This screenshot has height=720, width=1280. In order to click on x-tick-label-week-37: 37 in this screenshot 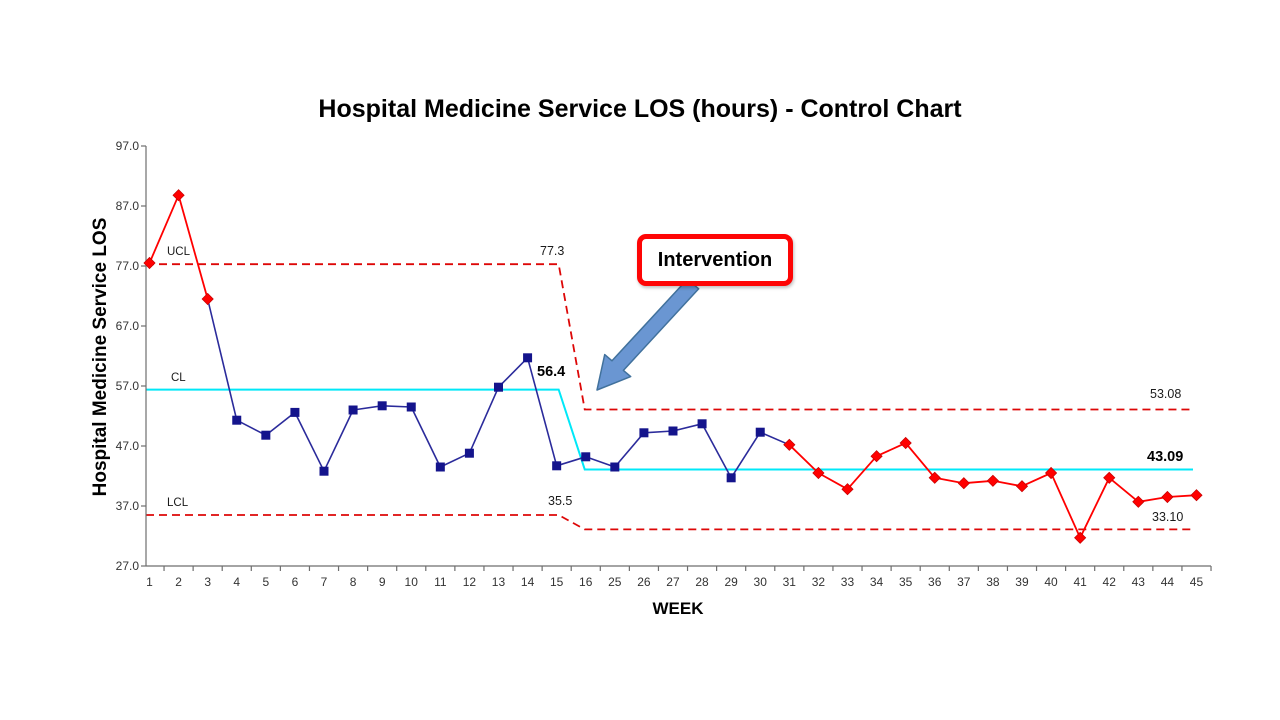, I will do `click(964, 582)`.